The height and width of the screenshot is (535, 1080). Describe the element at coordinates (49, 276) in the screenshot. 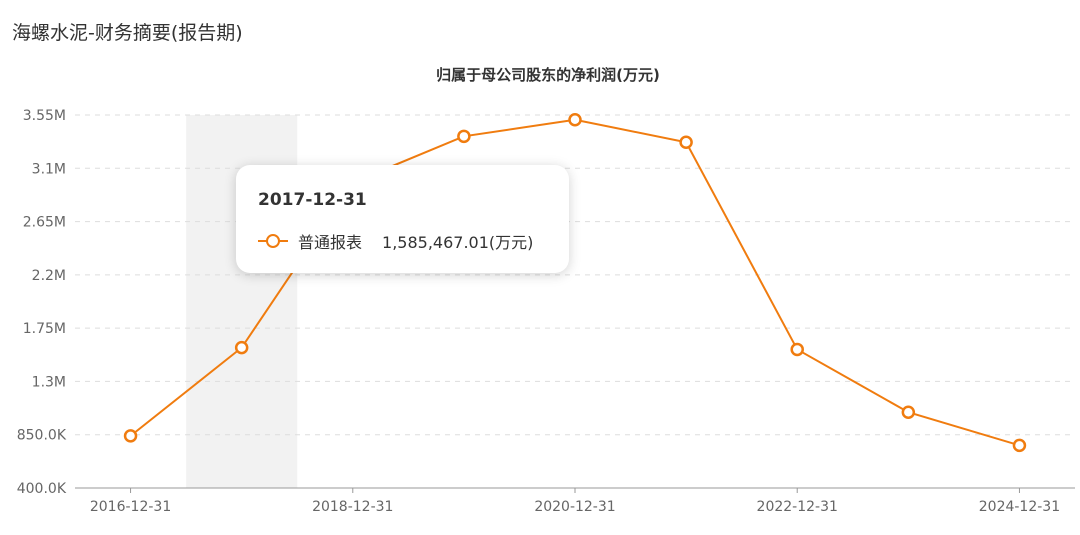

I see `y-tick-label: 2.2M` at that location.